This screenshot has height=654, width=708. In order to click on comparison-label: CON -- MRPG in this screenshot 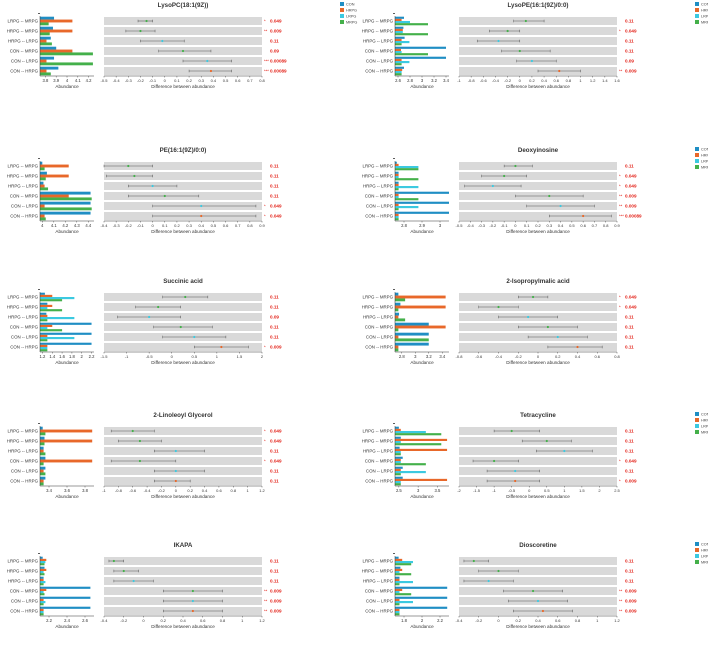, I will do `click(379, 327)`.